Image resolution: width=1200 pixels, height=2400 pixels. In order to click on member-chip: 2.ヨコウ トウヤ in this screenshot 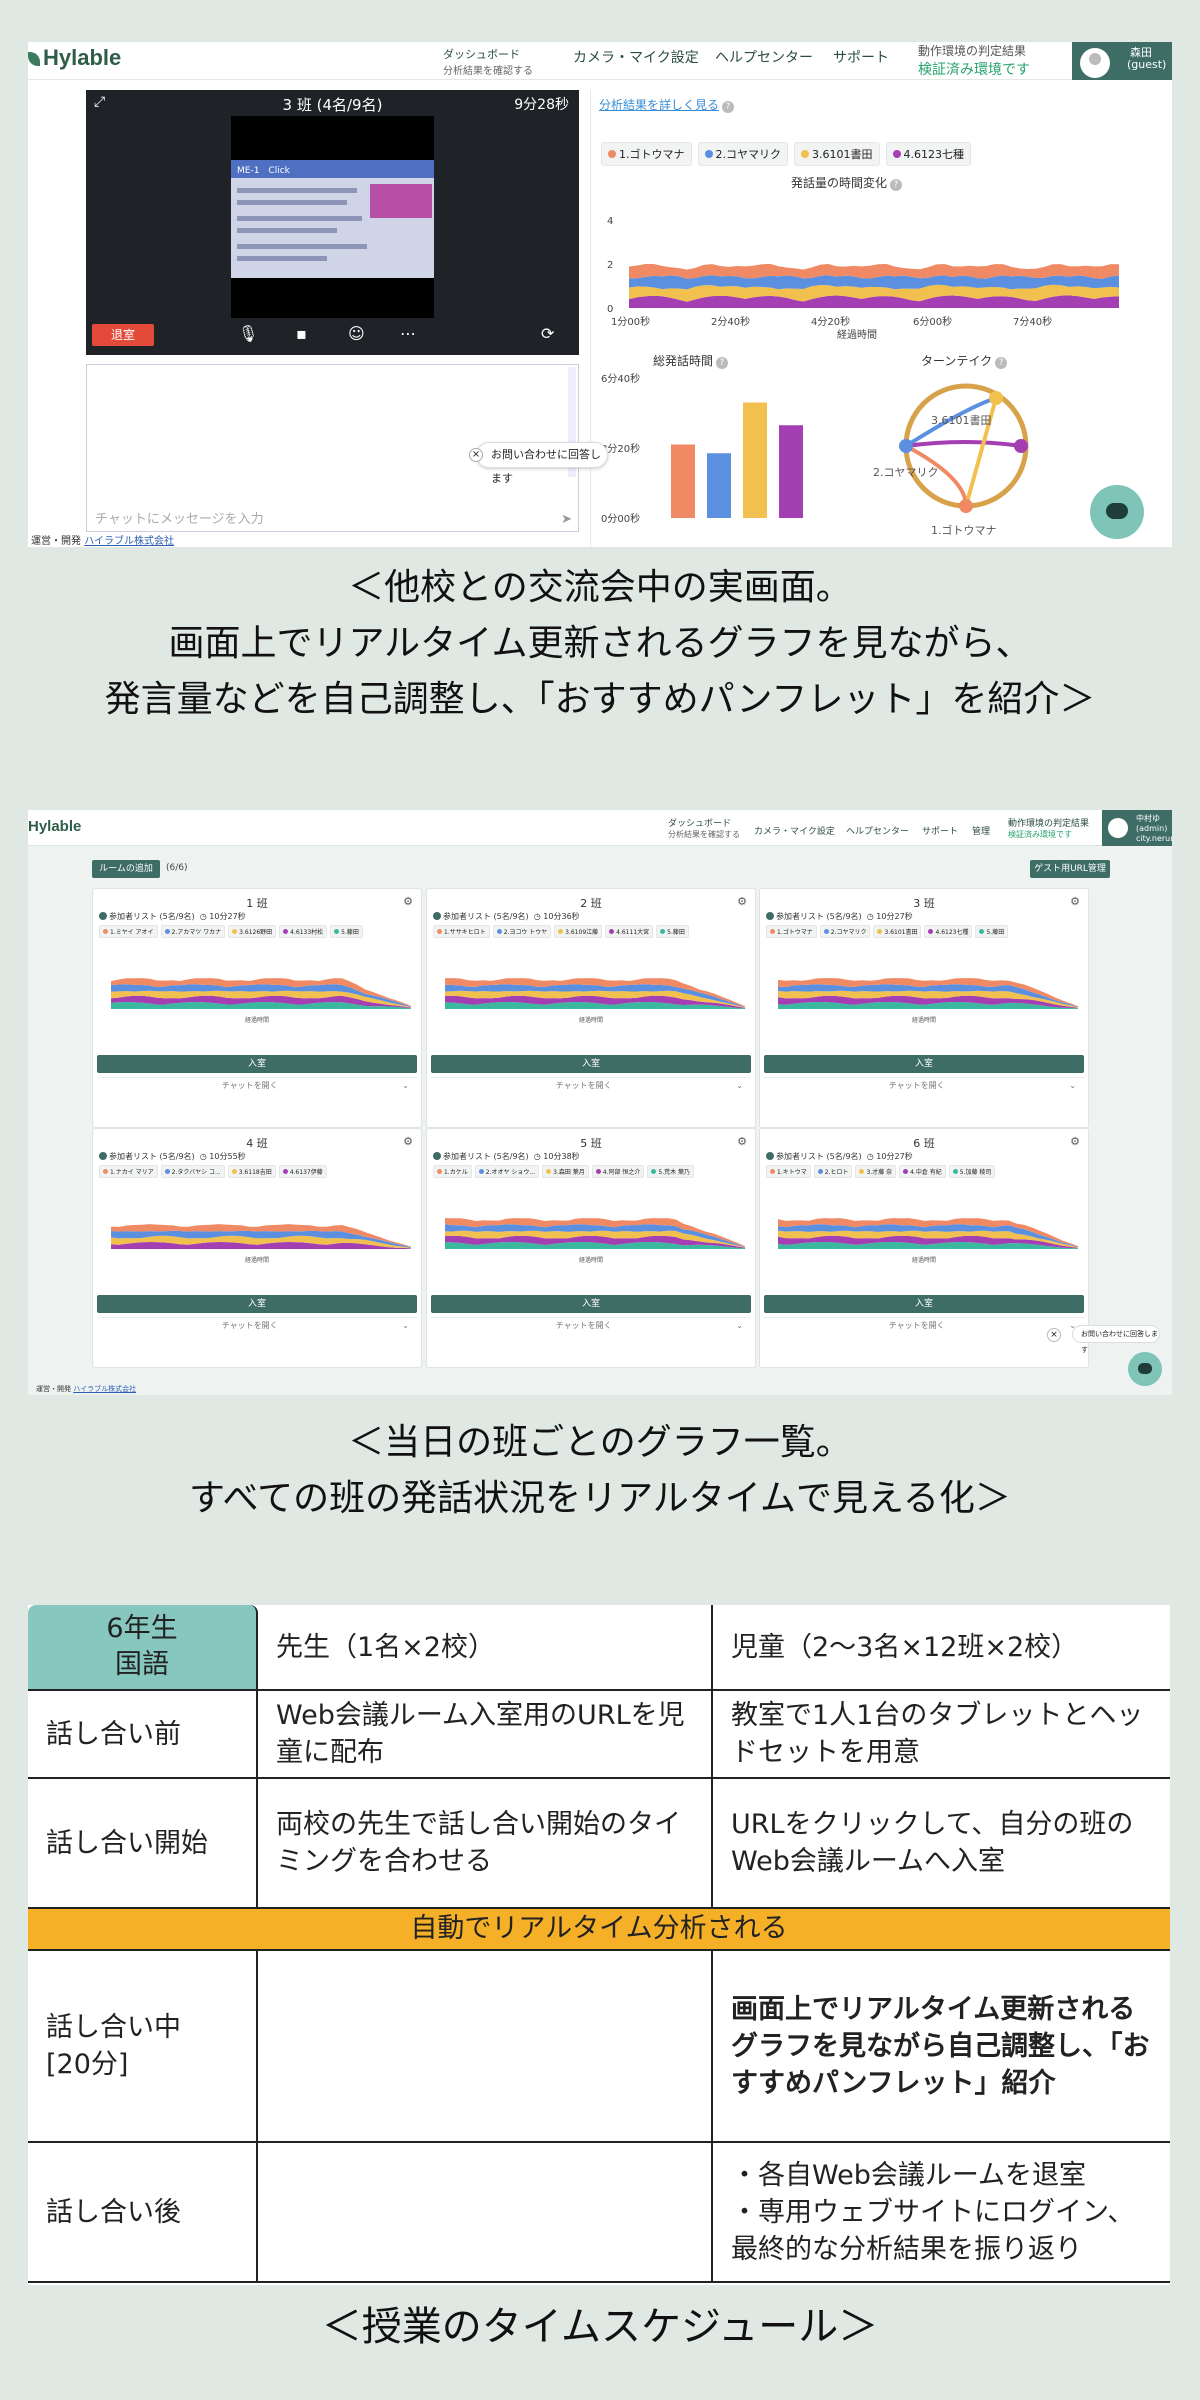, I will do `click(522, 931)`.